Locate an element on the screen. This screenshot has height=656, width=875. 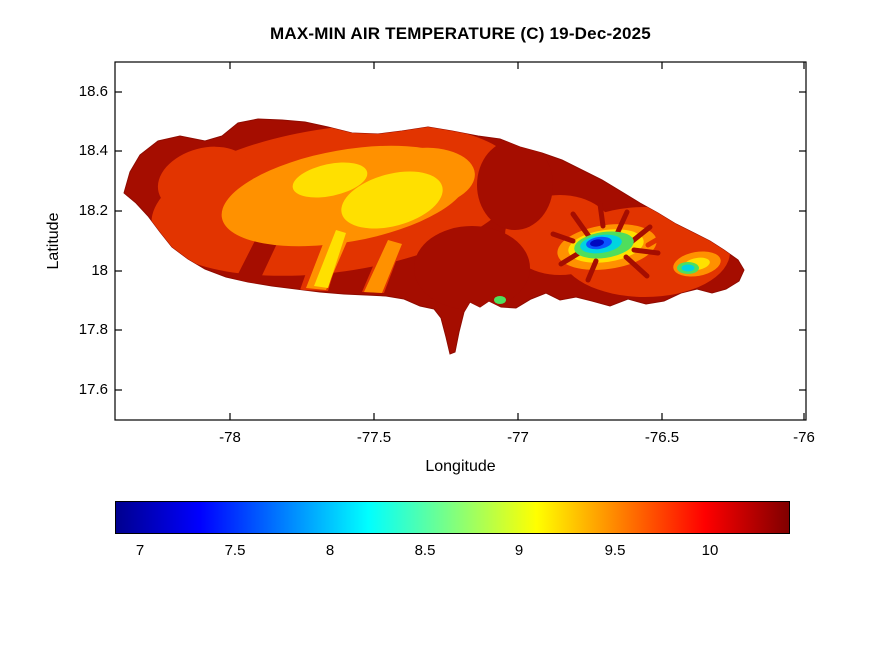
colorbar-tick-label: 8.5 is located at coordinates (425, 550).